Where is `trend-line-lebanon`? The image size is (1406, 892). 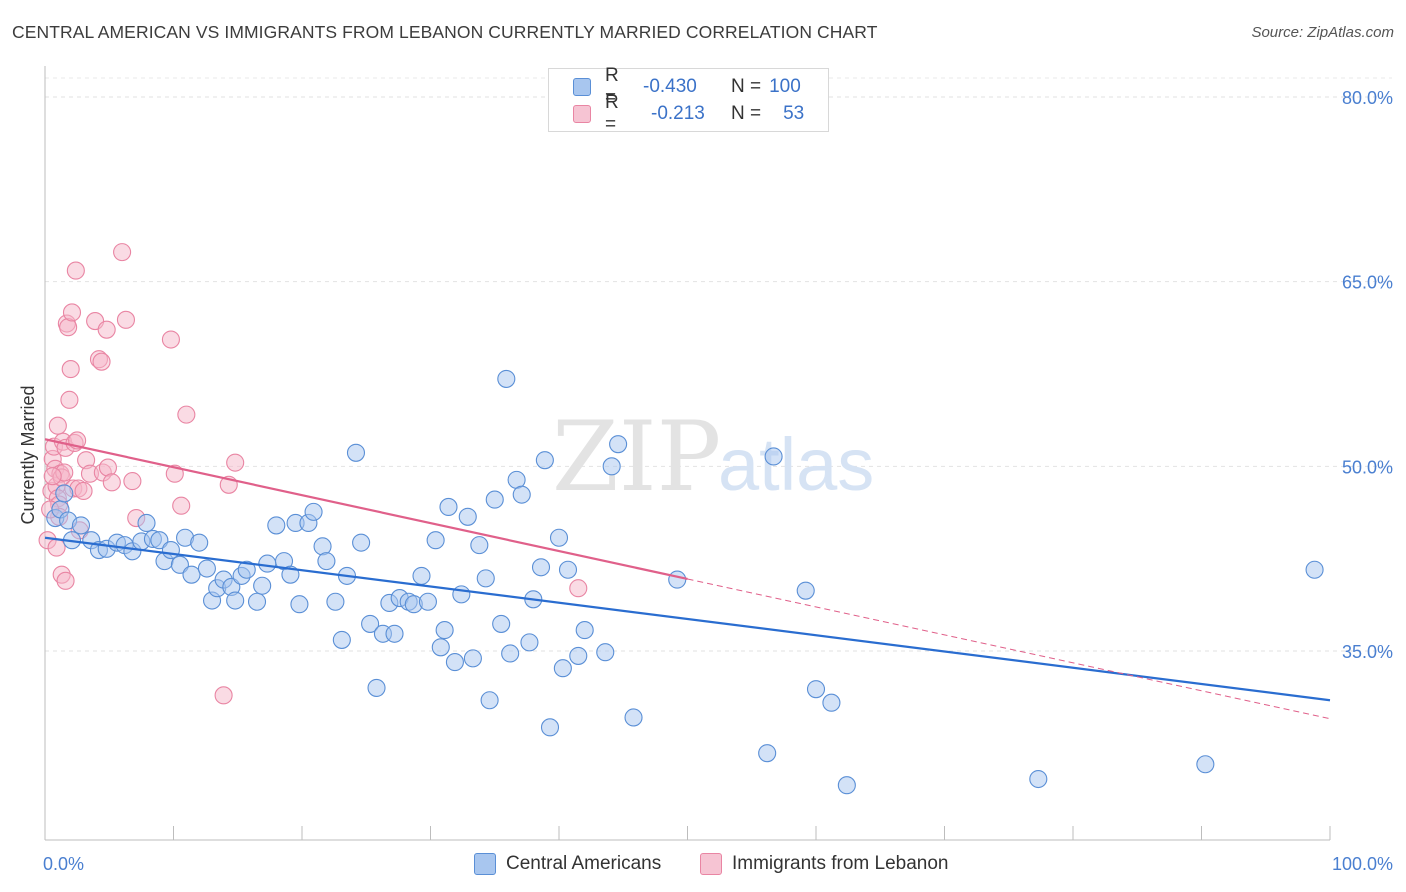 trend-line-lebanon is located at coordinates (366, 509).